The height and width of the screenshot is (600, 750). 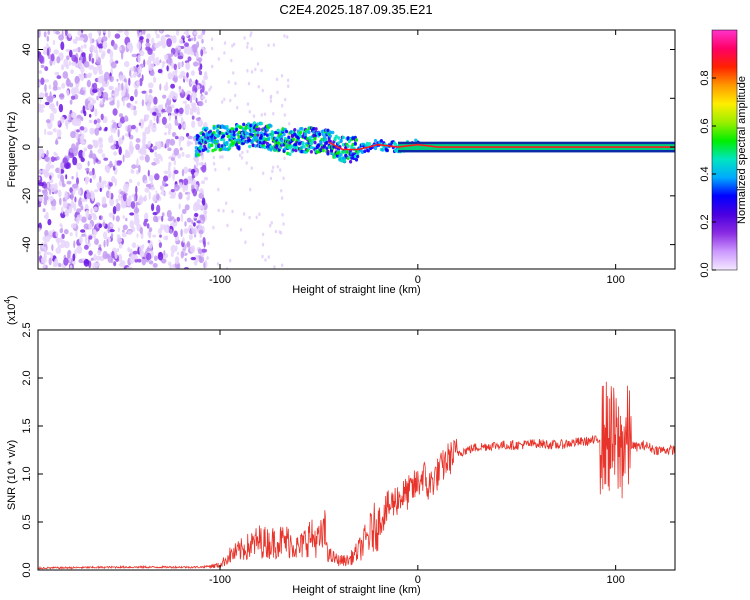 What do you see at coordinates (705, 173) in the screenshot?
I see `colorbar-tick-label: 0.4` at bounding box center [705, 173].